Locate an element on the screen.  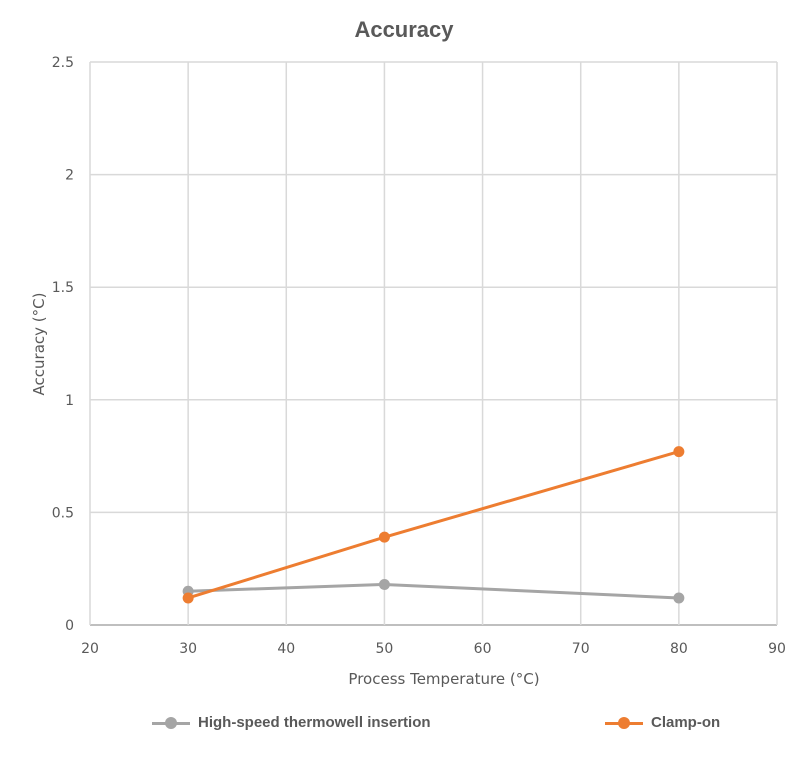
y-axis-ticks: 0 0.5 1 1.5 2 2.5 is located at coordinates (63, 344).